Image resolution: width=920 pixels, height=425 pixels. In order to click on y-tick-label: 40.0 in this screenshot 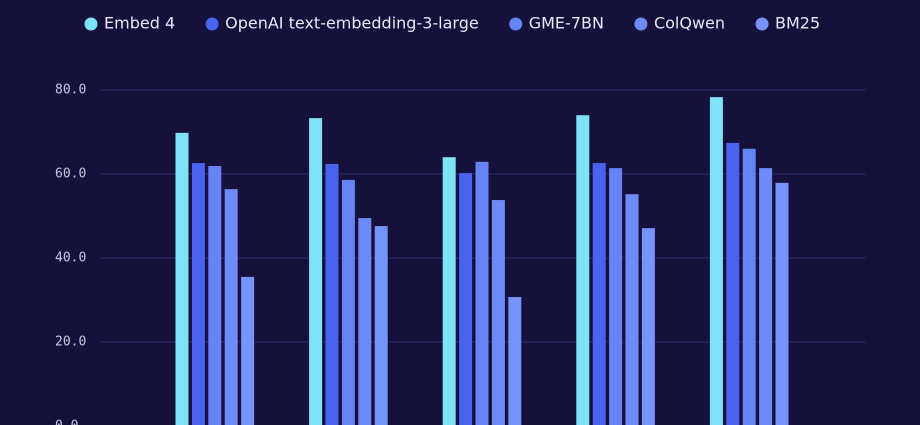, I will do `click(70, 258)`.